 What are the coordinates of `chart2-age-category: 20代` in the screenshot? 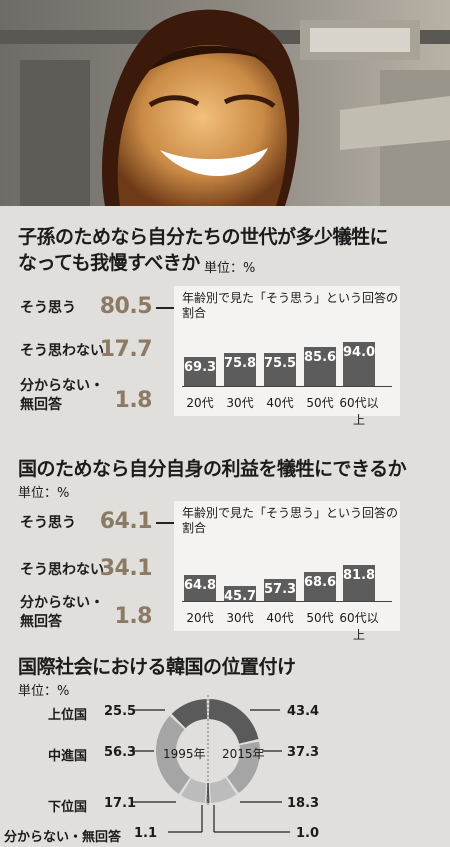 It's located at (200, 618).